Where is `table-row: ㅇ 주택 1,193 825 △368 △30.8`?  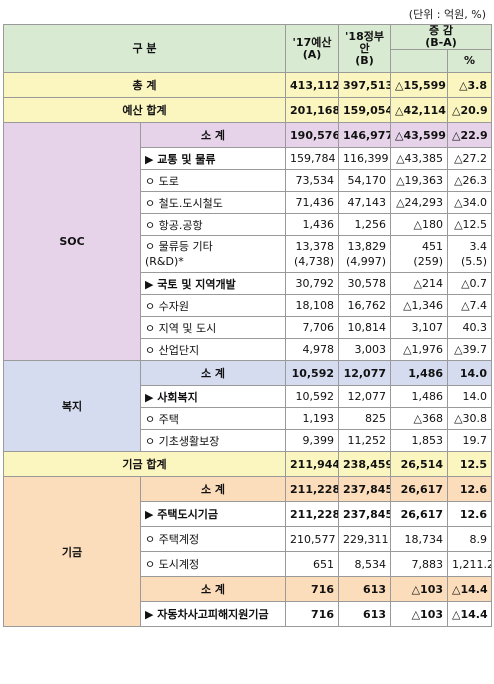 table-row: ㅇ 주택 1,193 825 △368 △30.8 is located at coordinates (248, 418).